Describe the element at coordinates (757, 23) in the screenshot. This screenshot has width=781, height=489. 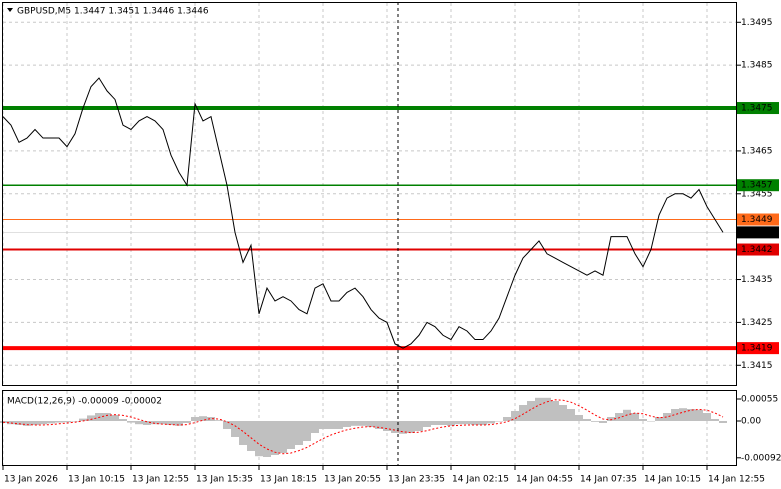
I see `y-tick-label: 1.3495` at that location.